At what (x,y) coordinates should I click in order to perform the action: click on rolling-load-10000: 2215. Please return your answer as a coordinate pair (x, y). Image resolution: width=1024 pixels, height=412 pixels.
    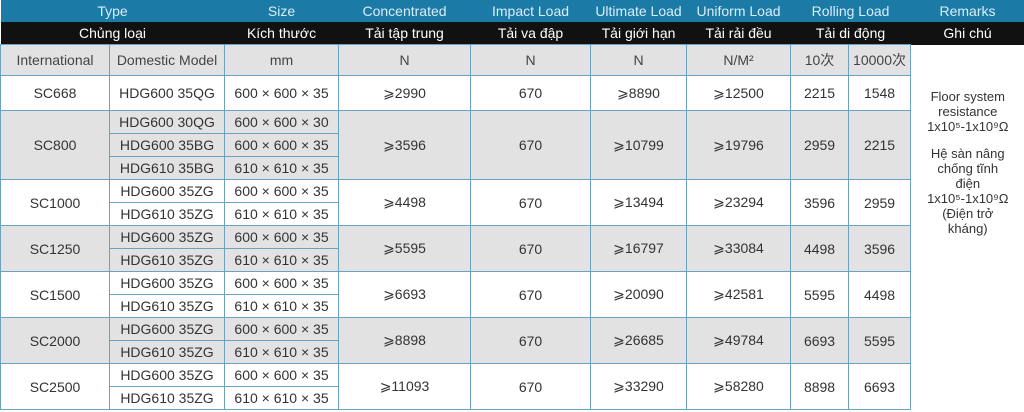
    Looking at the image, I should click on (880, 145).